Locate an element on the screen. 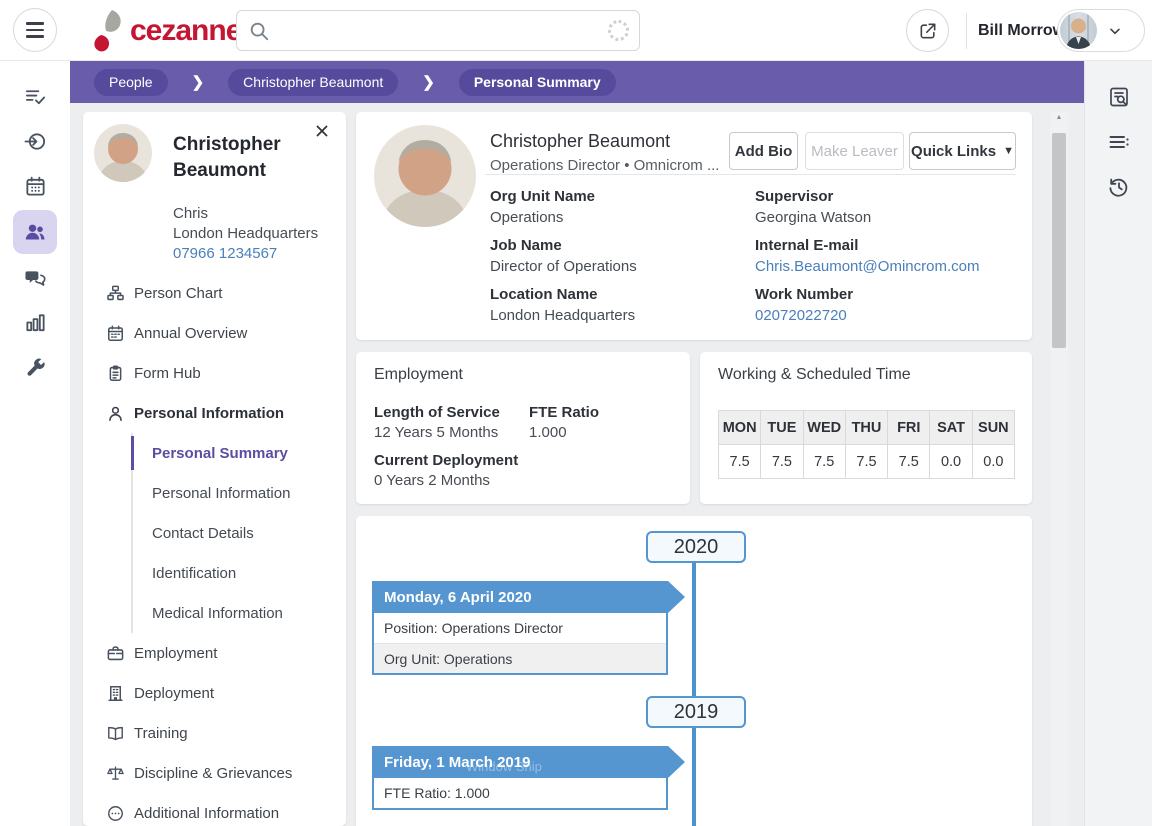  chevron-down-icon is located at coordinates (1115, 31).